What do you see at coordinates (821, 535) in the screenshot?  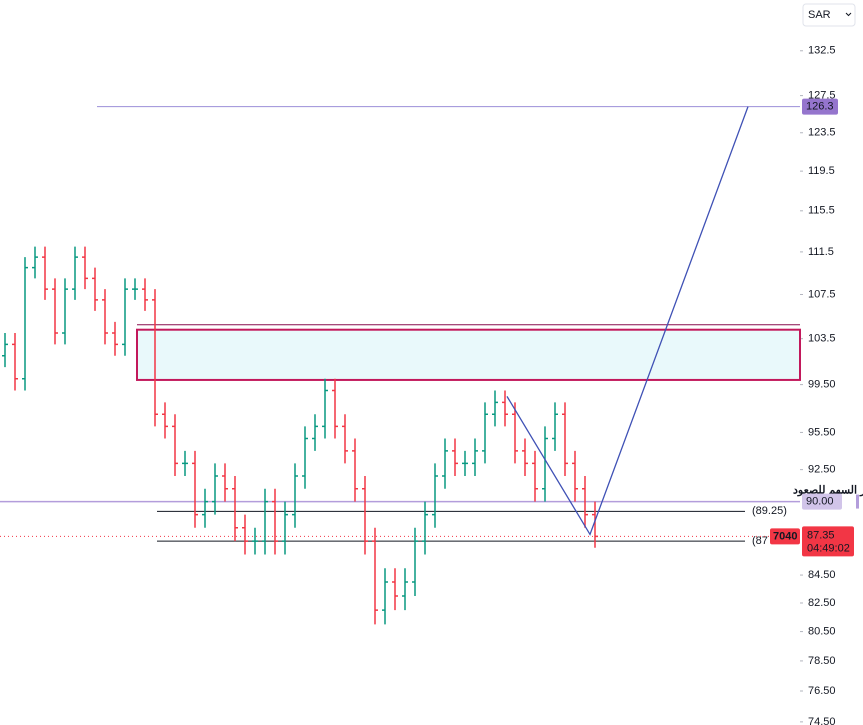 I see `last-price-label: 87.35` at bounding box center [821, 535].